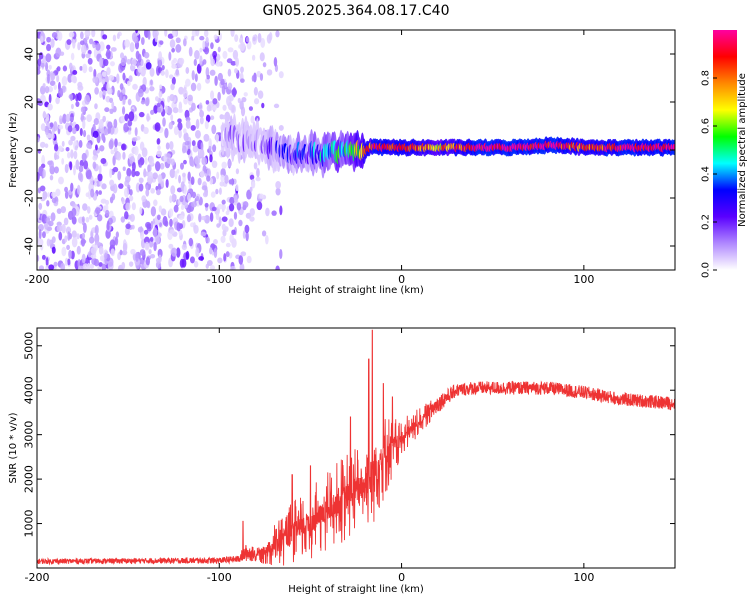 The image size is (750, 600). What do you see at coordinates (725, 150) in the screenshot?
I see `colorbar-bar` at bounding box center [725, 150].